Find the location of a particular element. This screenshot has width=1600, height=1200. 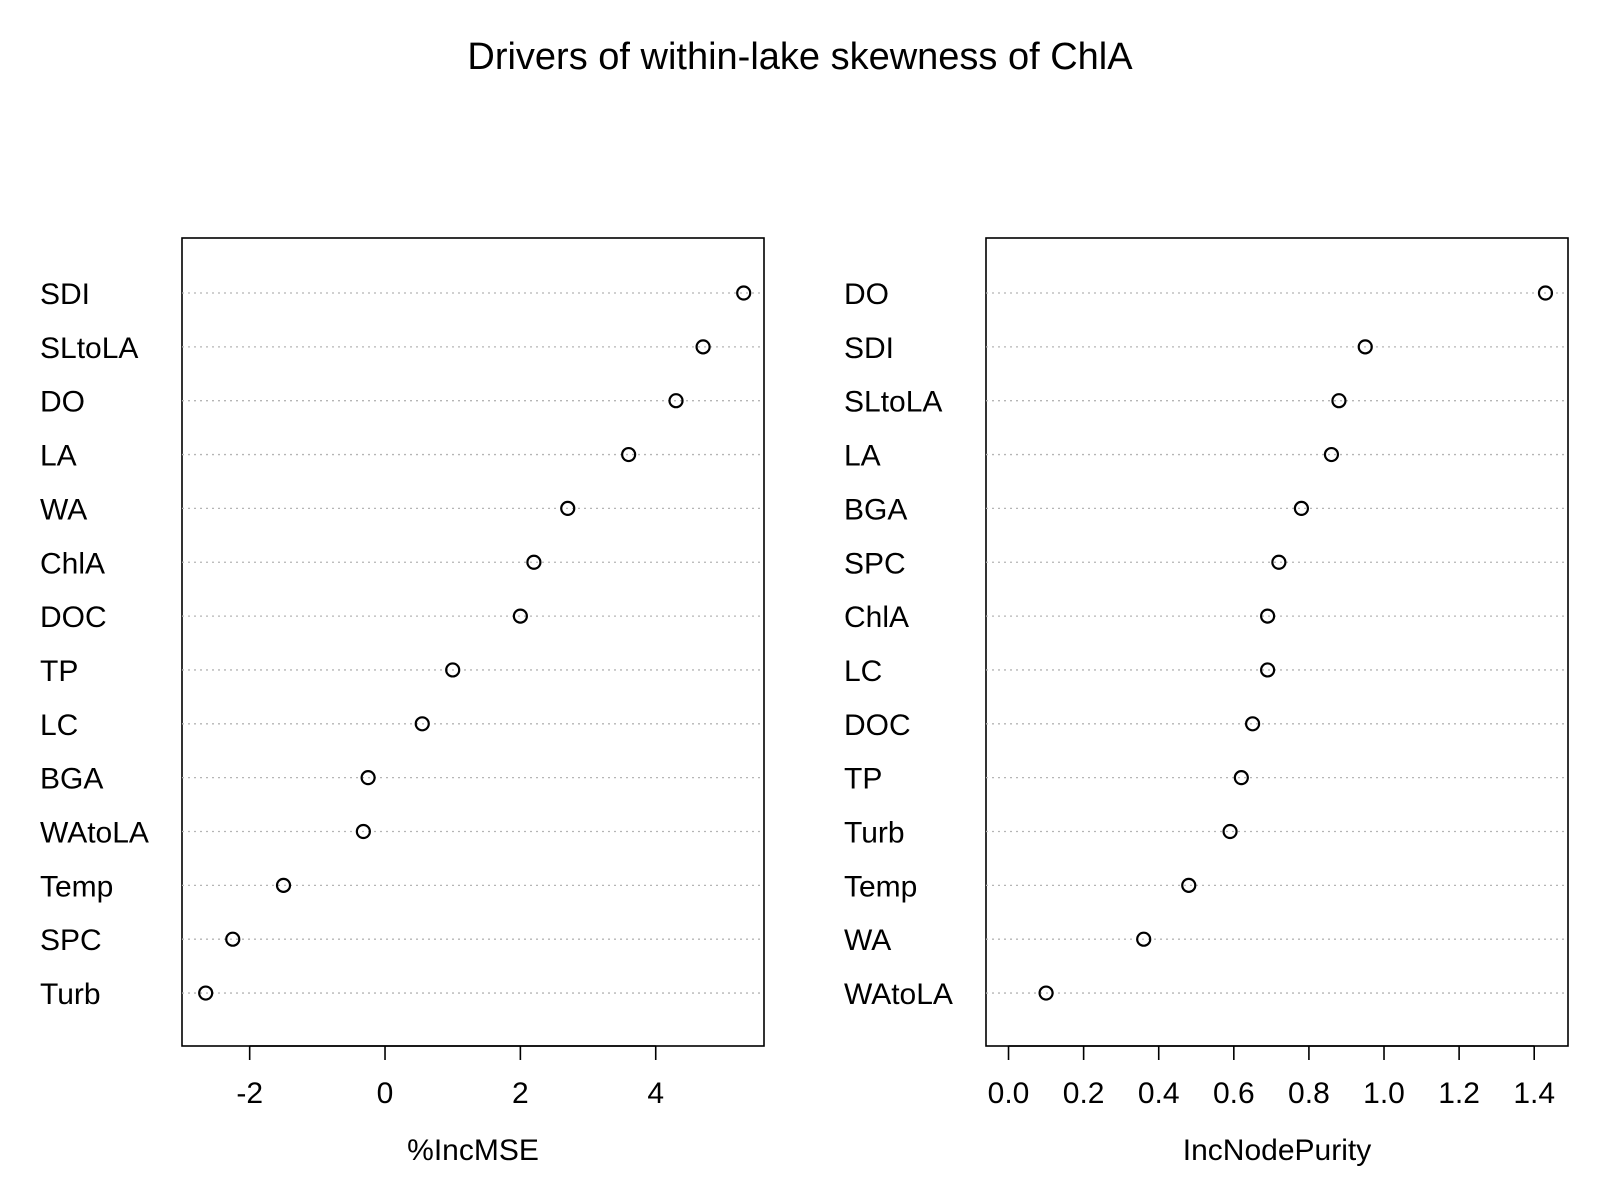

x-tick-label: -2 is located at coordinates (249, 1093).